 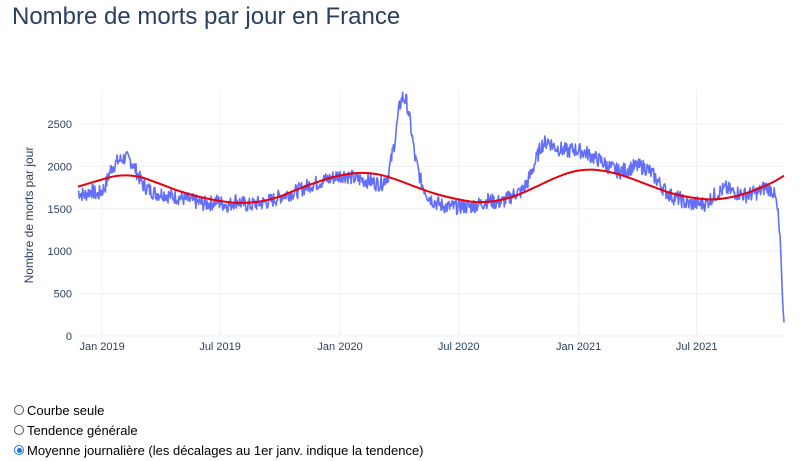 I want to click on x-tick-label: Jan 2020, so click(x=339, y=347).